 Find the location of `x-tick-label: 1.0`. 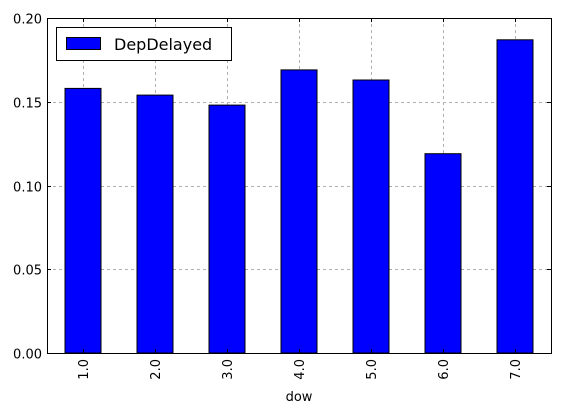

x-tick-label: 1.0 is located at coordinates (84, 369).